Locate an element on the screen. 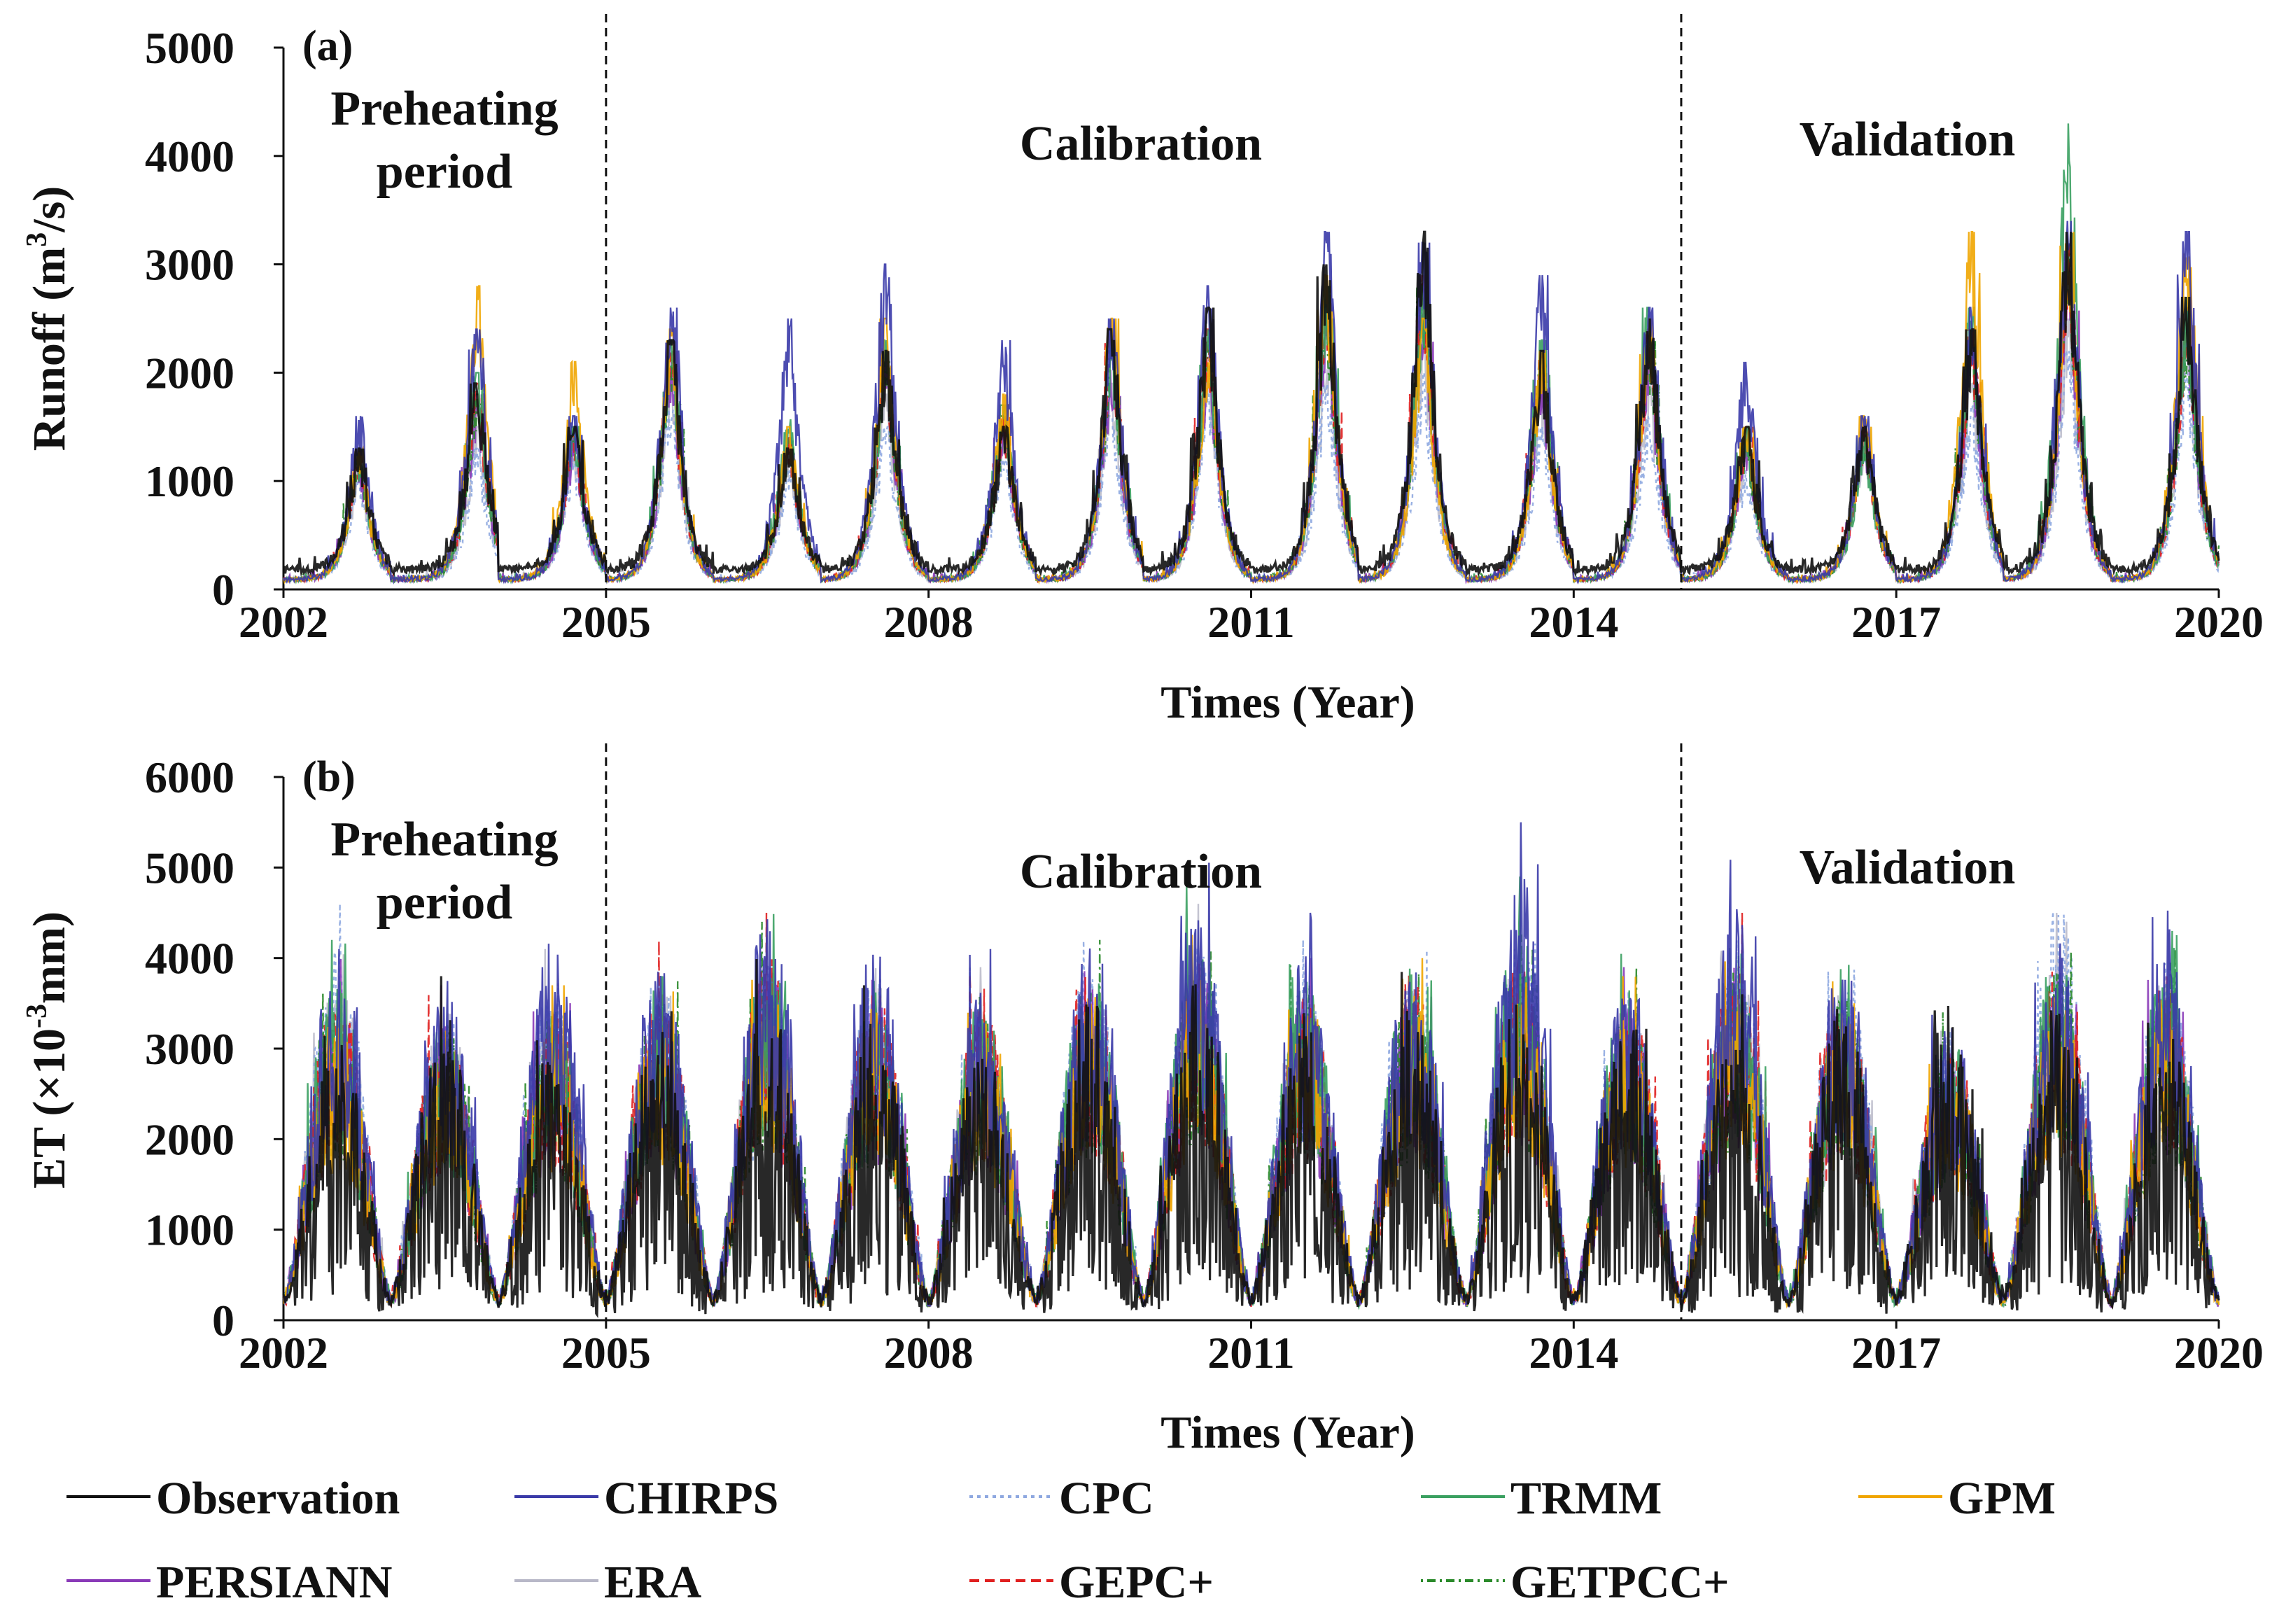 The height and width of the screenshot is (1624, 2279). legend-item-trmm: TRMM is located at coordinates (1541, 1498).